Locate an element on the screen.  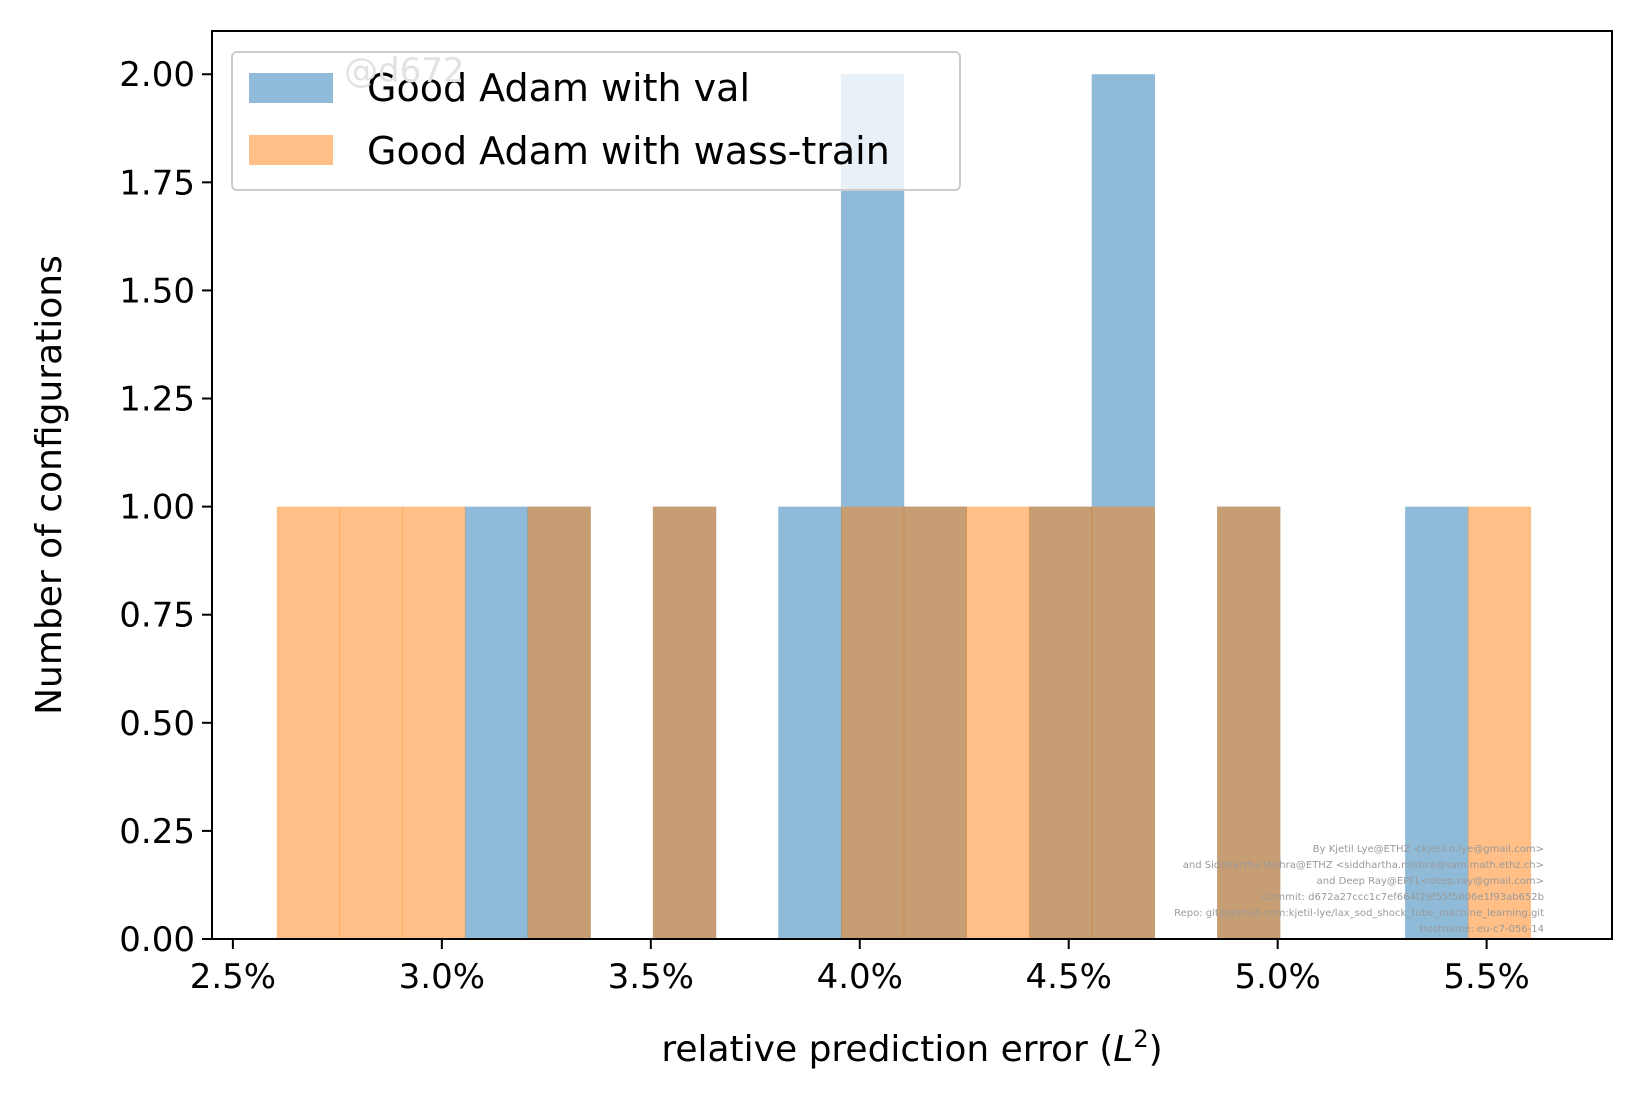
watermark-text: @d672 is located at coordinates (404, 71).